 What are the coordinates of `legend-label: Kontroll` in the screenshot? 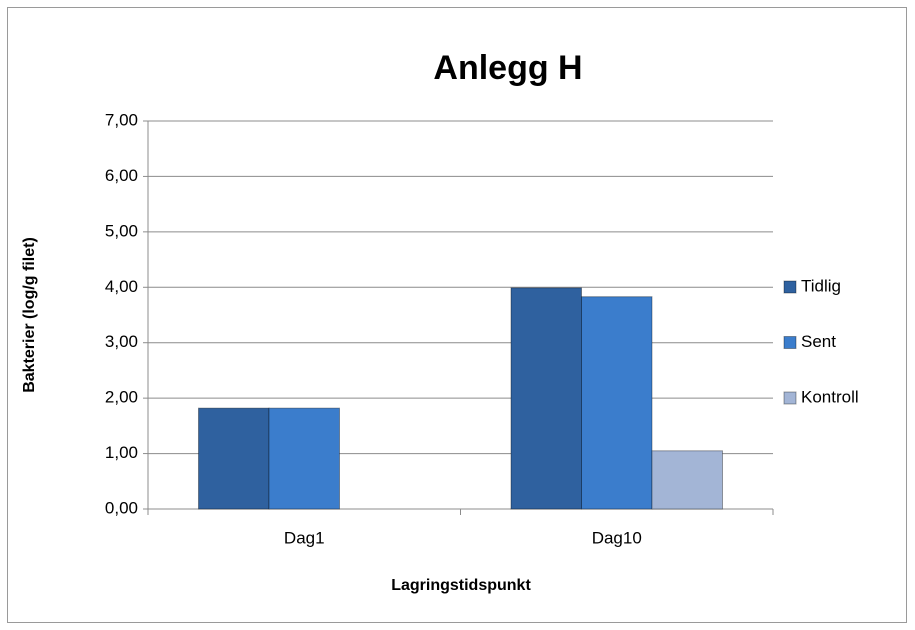 It's located at (830, 396).